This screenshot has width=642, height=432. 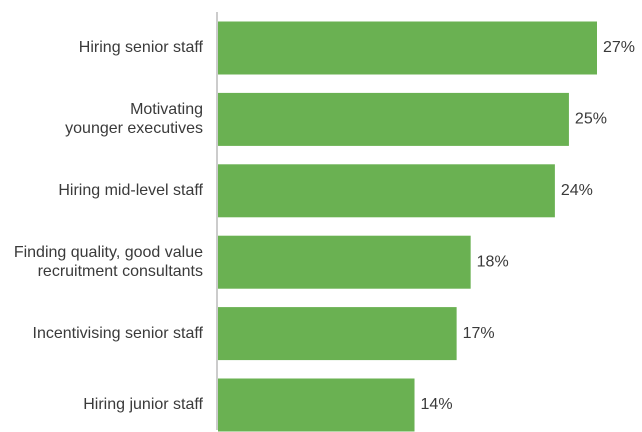 I want to click on category-label-line: recruitment consultants, so click(x=120, y=271).